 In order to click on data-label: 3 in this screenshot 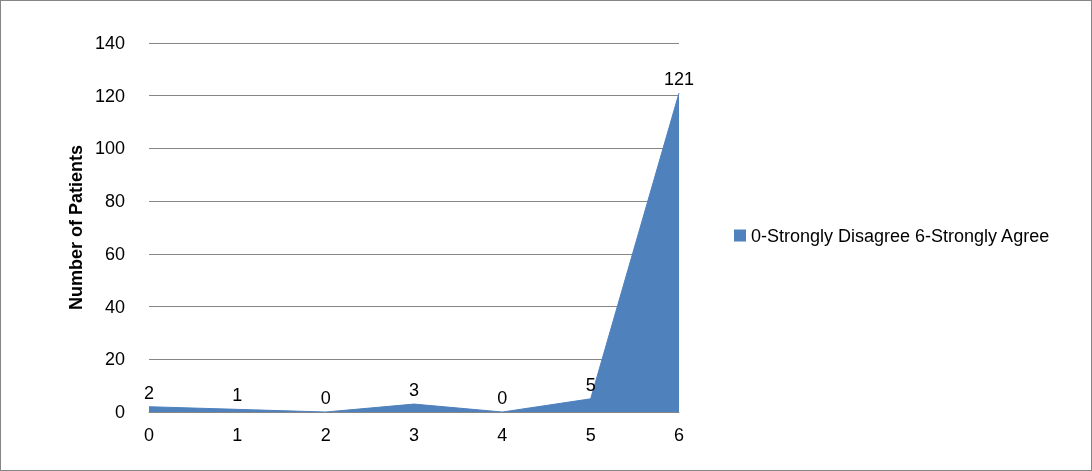, I will do `click(414, 390)`.